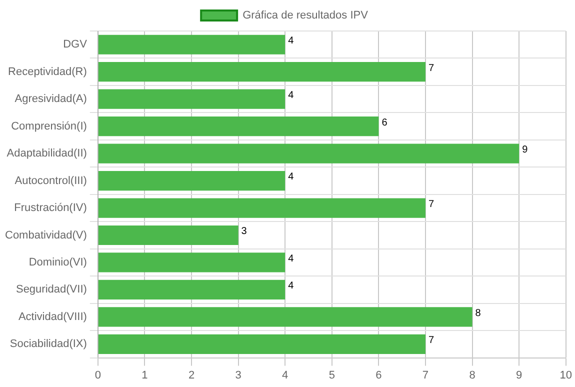 The width and height of the screenshot is (575, 387). I want to click on data-label: 3, so click(244, 232).